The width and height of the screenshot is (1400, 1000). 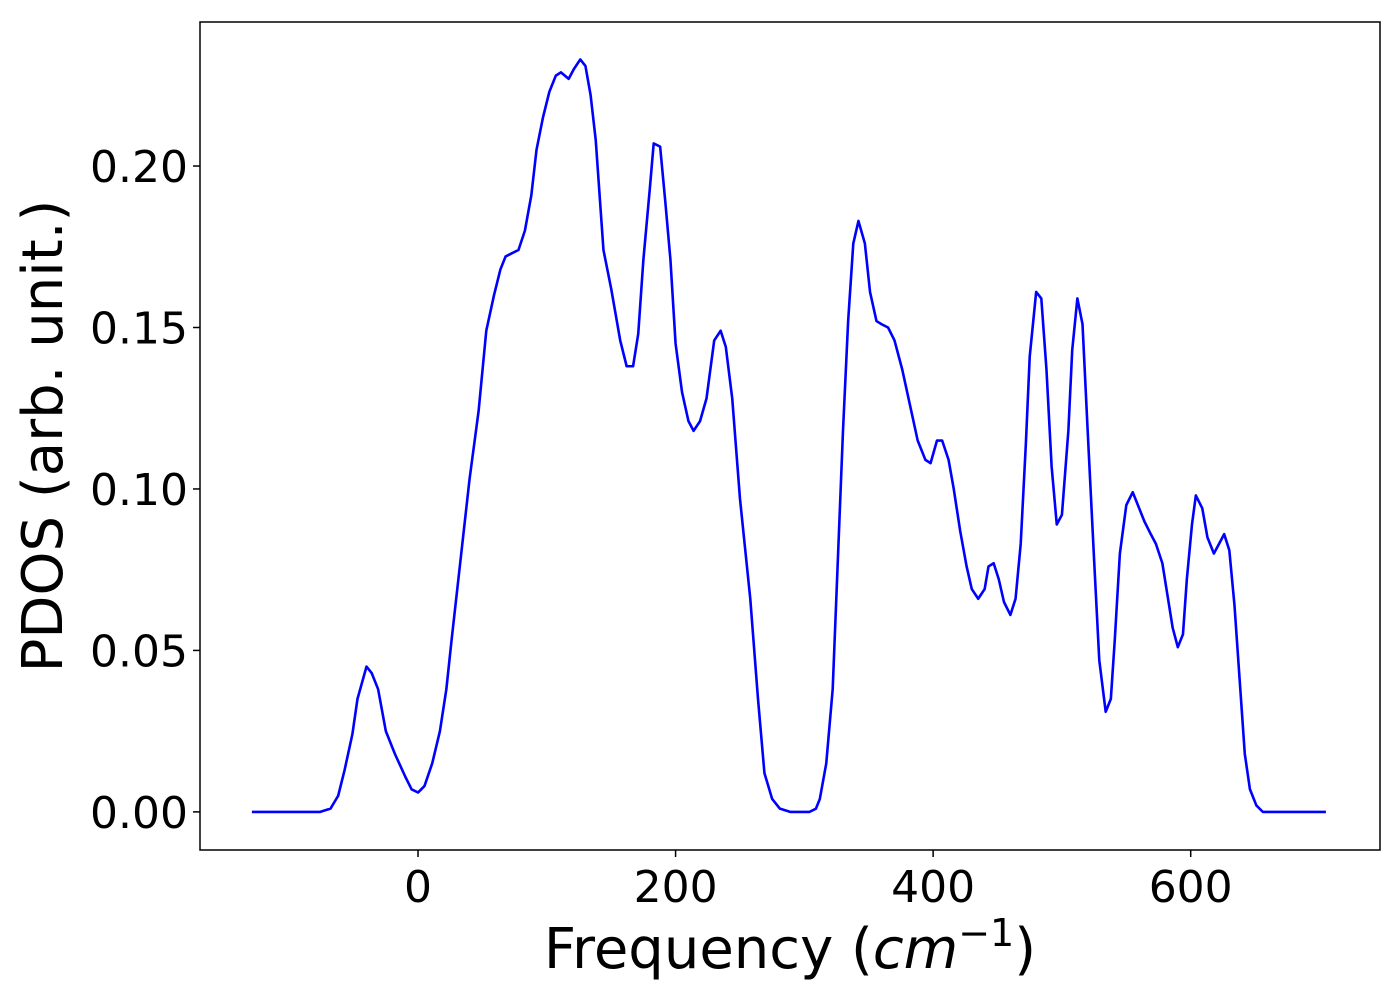 What do you see at coordinates (418, 887) in the screenshot?
I see `x-tick-label: 0` at bounding box center [418, 887].